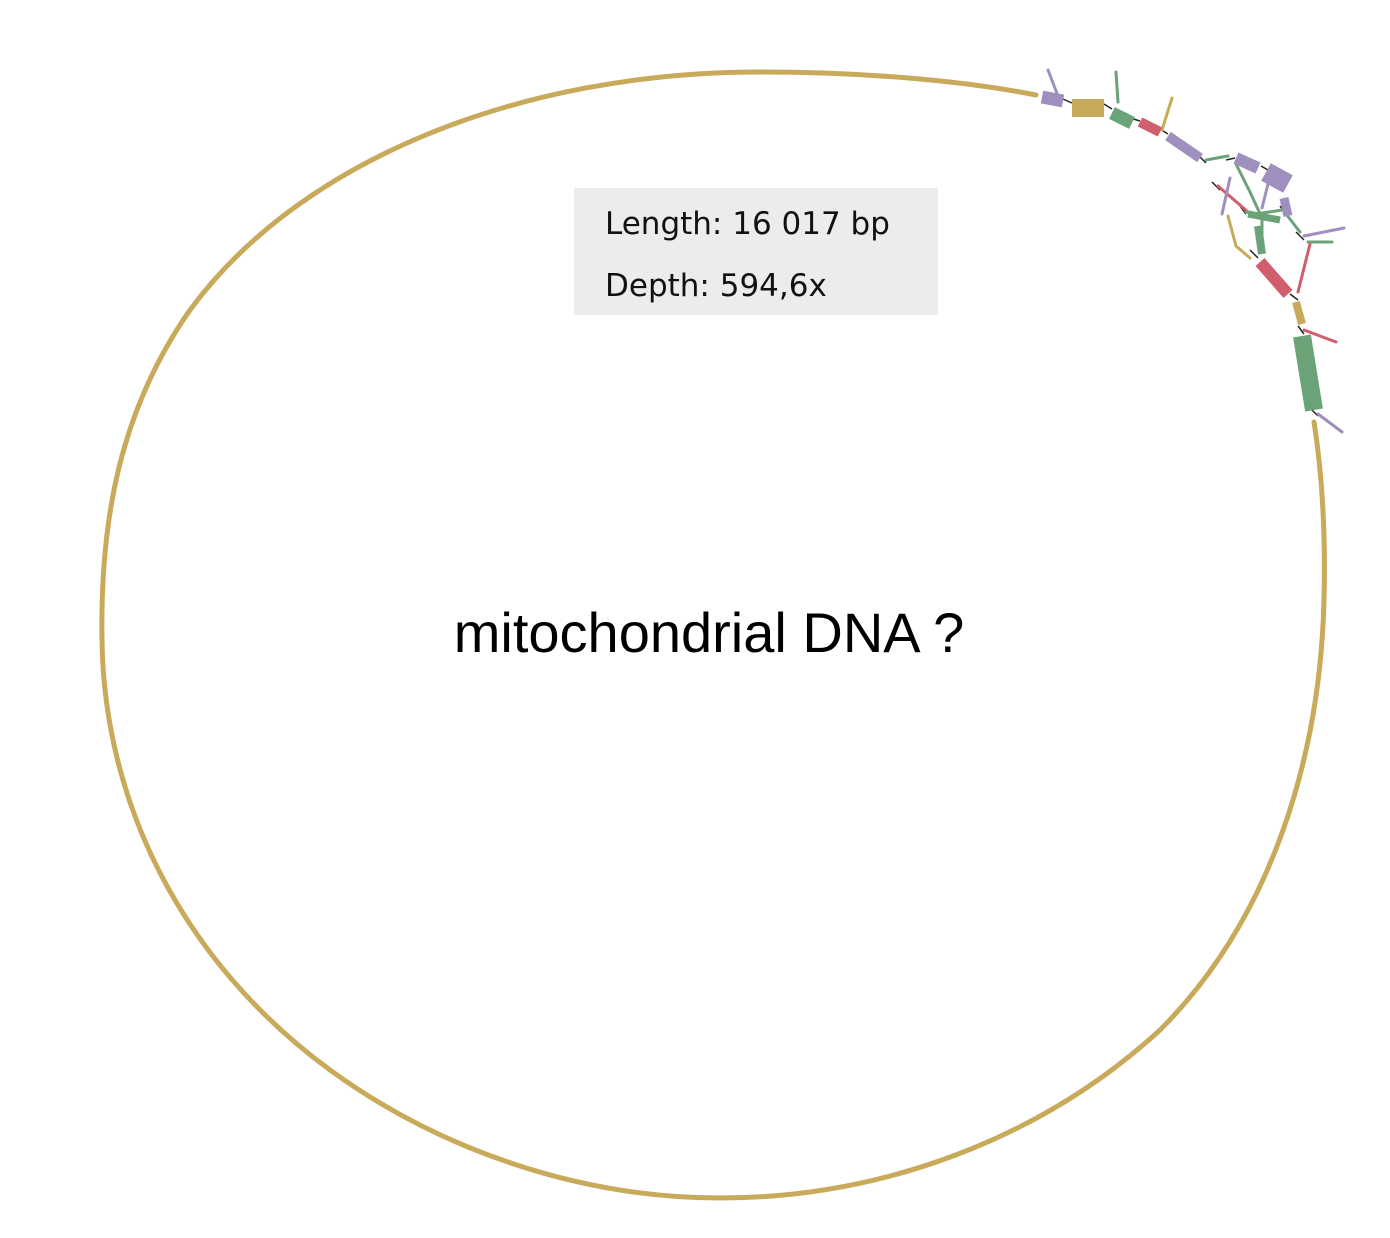 The height and width of the screenshot is (1238, 1390). I want to click on annotation-label: mitochondrial DNA ?, so click(709, 632).